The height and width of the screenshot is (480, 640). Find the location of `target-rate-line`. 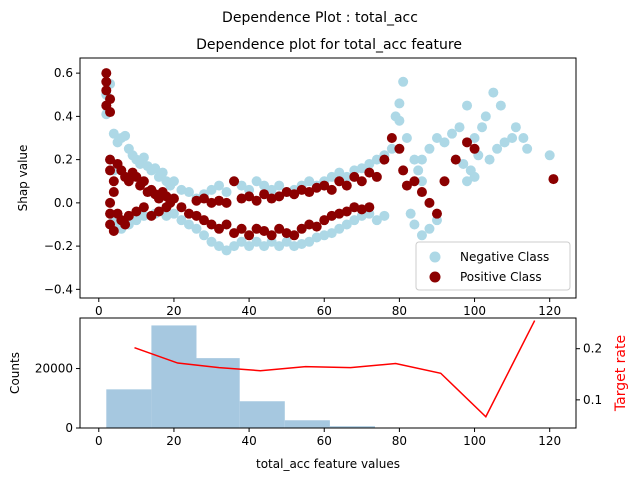

target-rate-line is located at coordinates (335, 369).